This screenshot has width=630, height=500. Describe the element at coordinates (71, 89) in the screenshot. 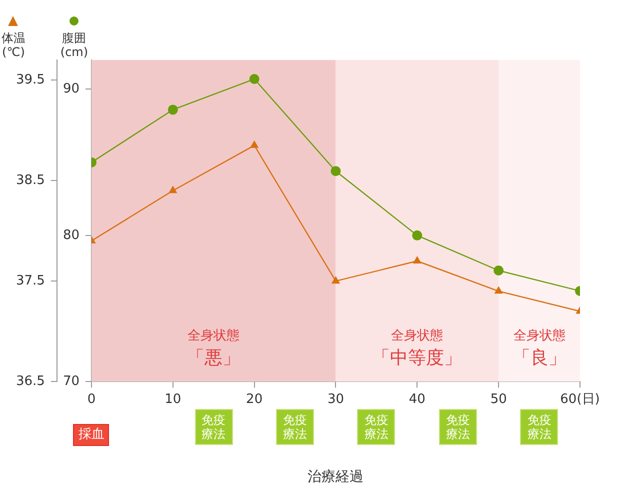

I see `y2-tick-label: 90` at that location.